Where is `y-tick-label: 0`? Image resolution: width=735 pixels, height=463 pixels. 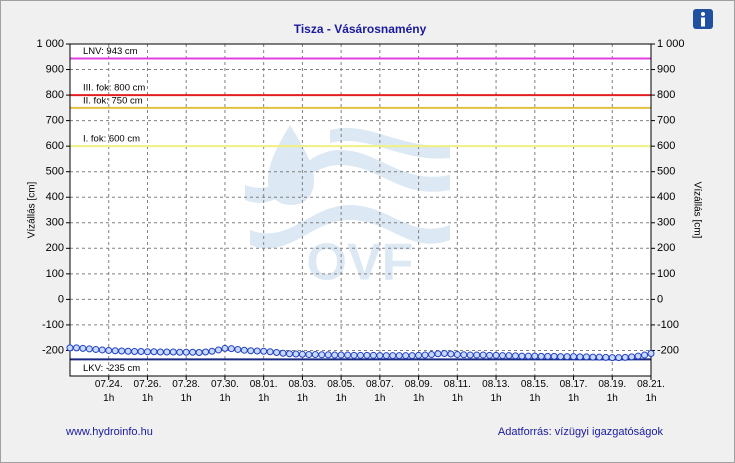
y-tick-label: 0 is located at coordinates (61, 299).